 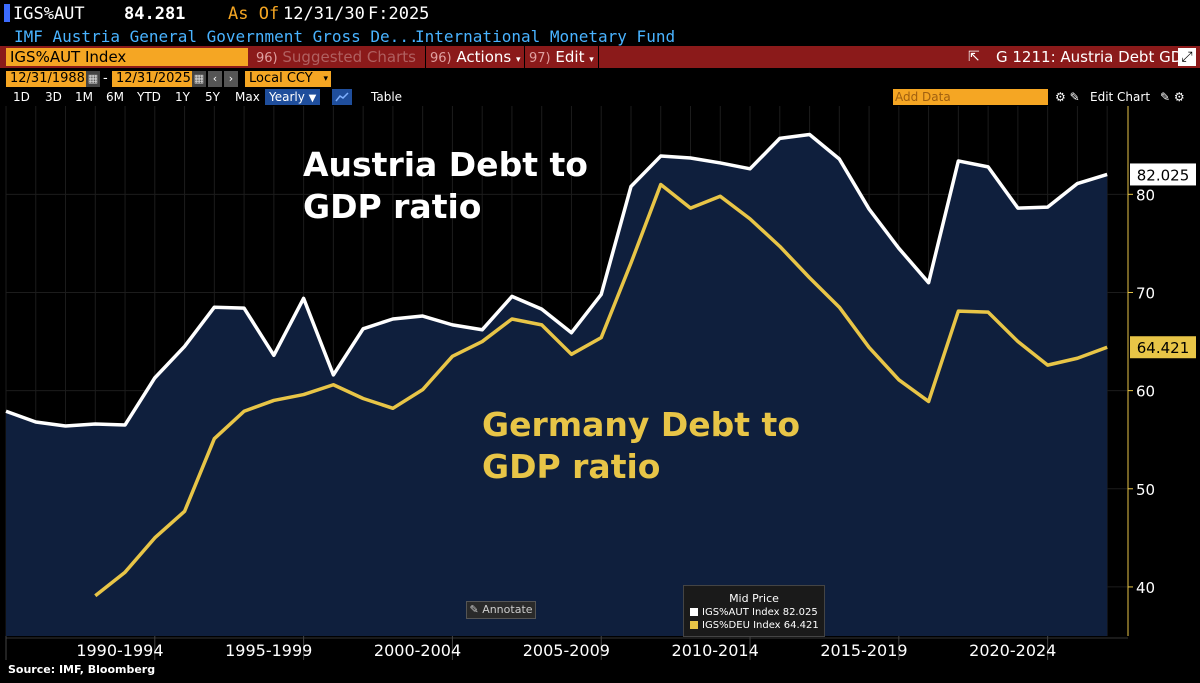 What do you see at coordinates (155, 14) in the screenshot?
I see `last-price: 84.281` at bounding box center [155, 14].